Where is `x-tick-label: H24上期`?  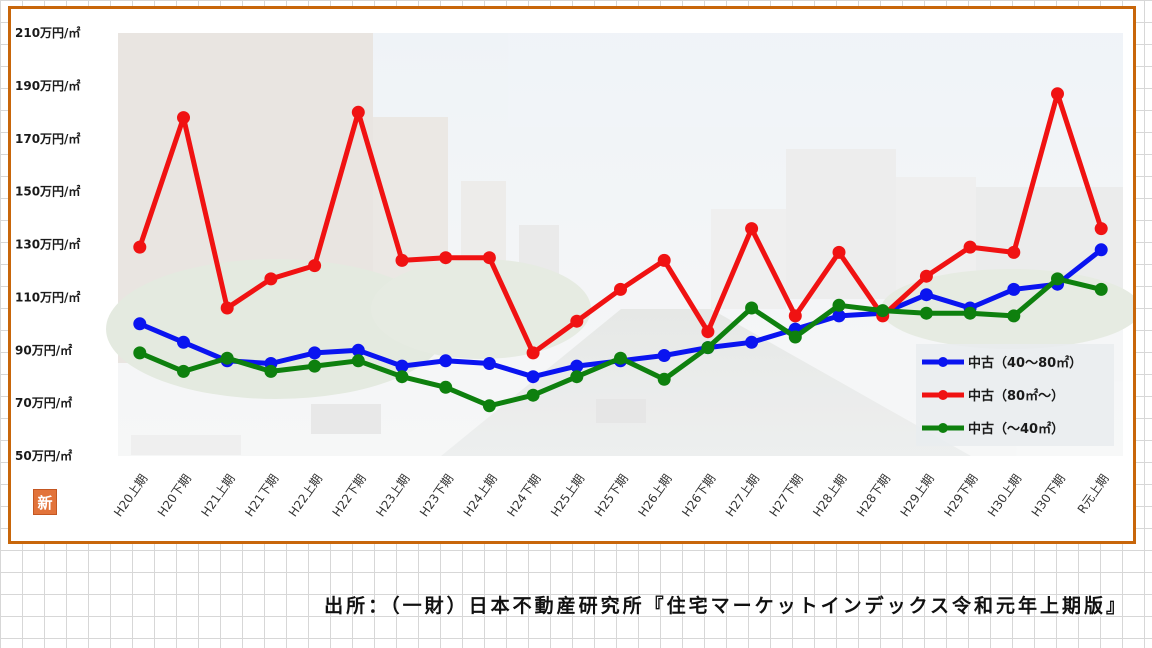
x-tick-label: H24上期 is located at coordinates (480, 496).